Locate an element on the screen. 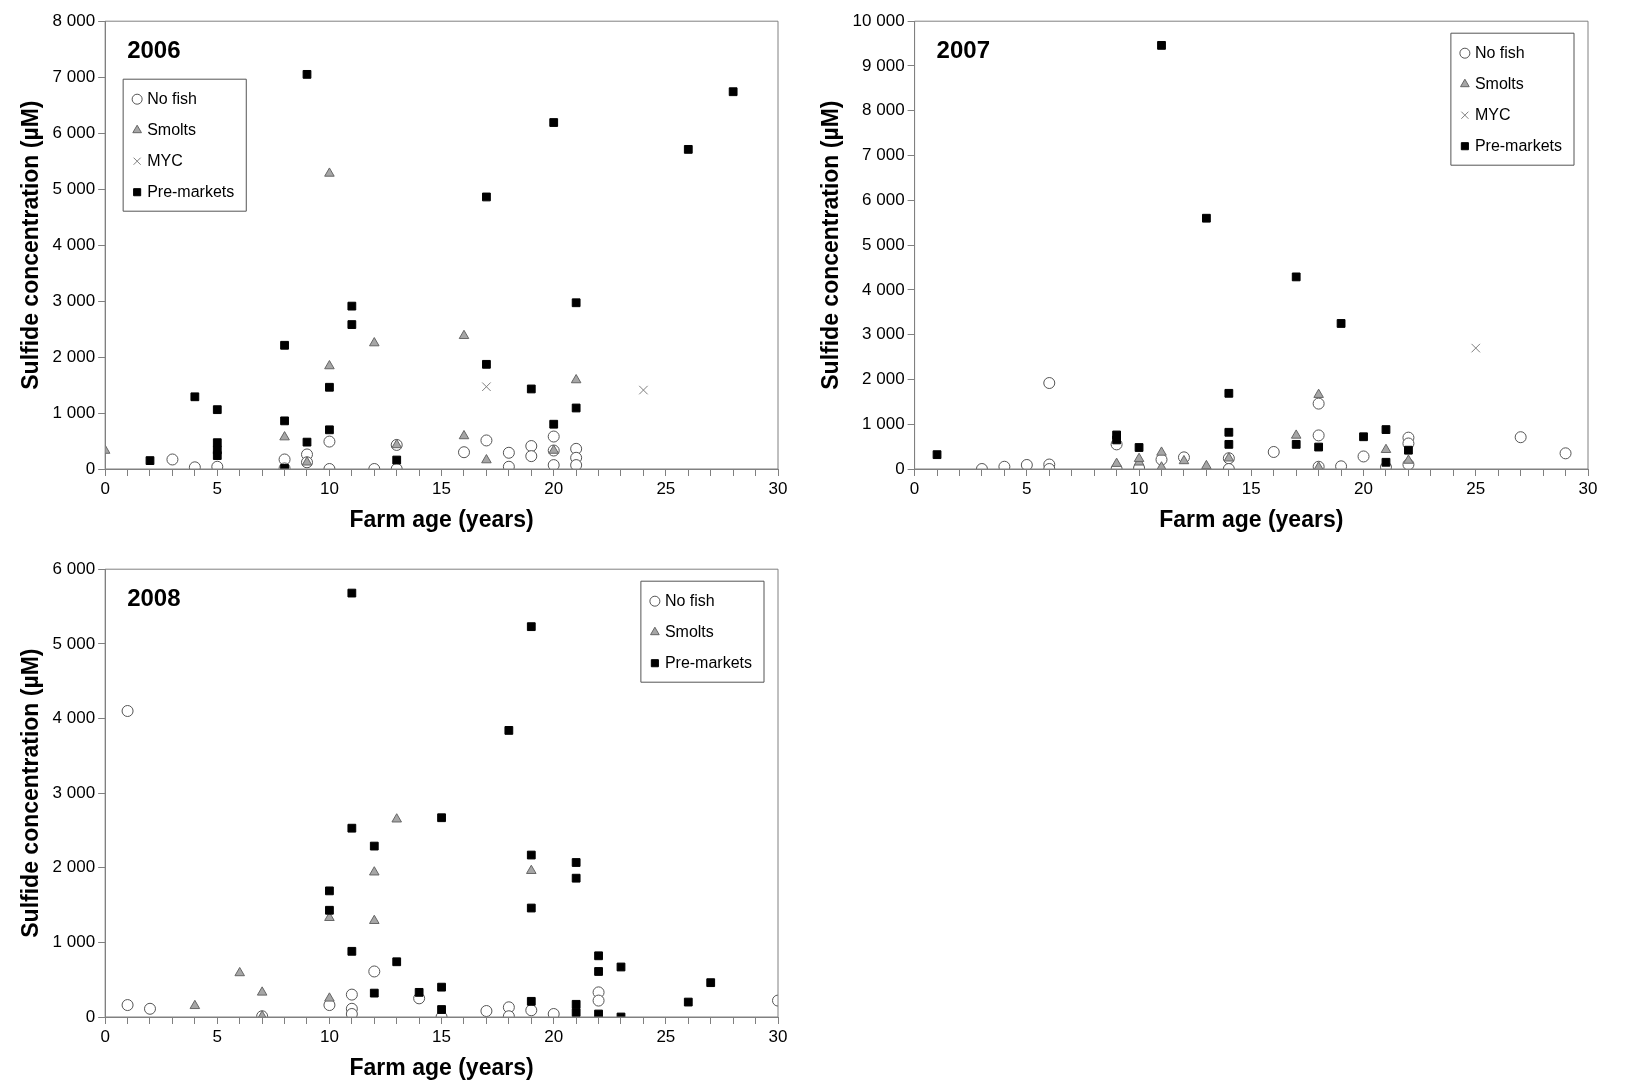 The height and width of the screenshot is (1085, 1629). x-tick-label: 15 is located at coordinates (442, 1036).